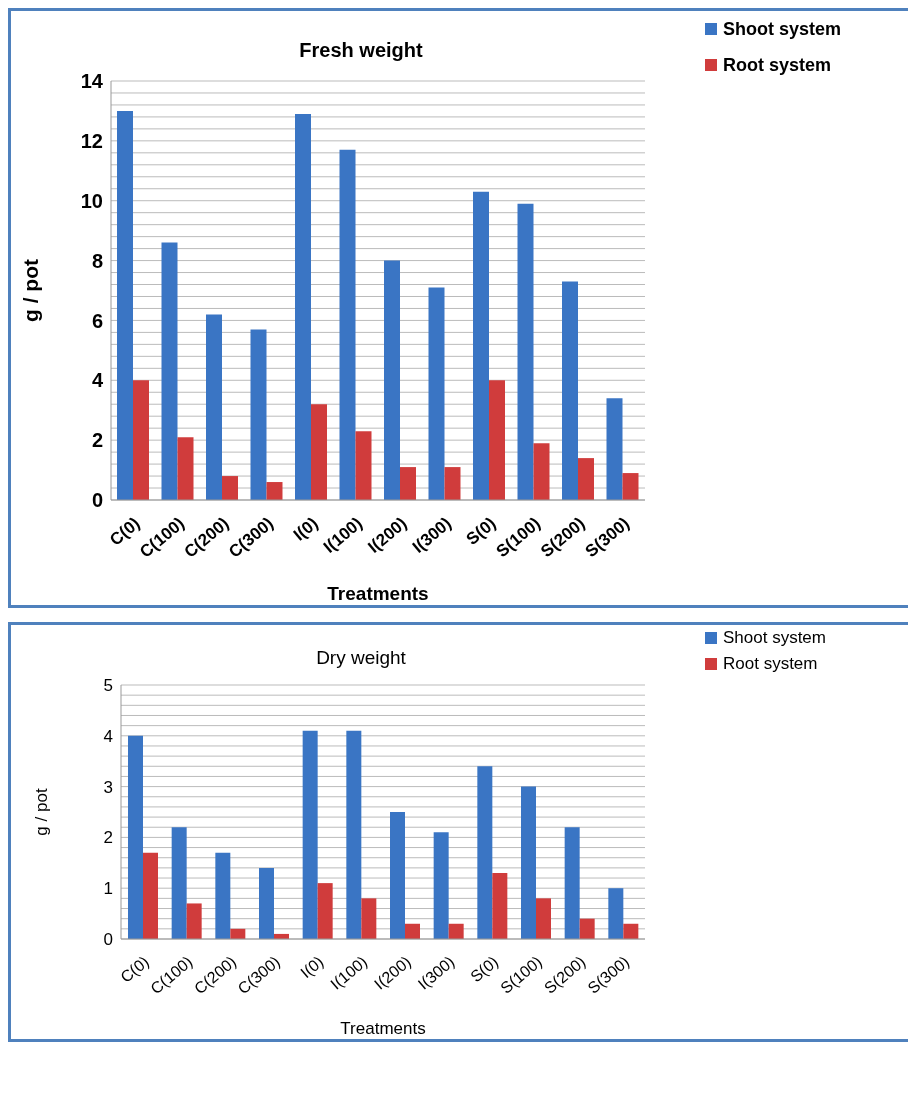 This screenshot has width=916, height=1117. Describe the element at coordinates (108, 889) in the screenshot. I see `y-tick-label: 1` at that location.